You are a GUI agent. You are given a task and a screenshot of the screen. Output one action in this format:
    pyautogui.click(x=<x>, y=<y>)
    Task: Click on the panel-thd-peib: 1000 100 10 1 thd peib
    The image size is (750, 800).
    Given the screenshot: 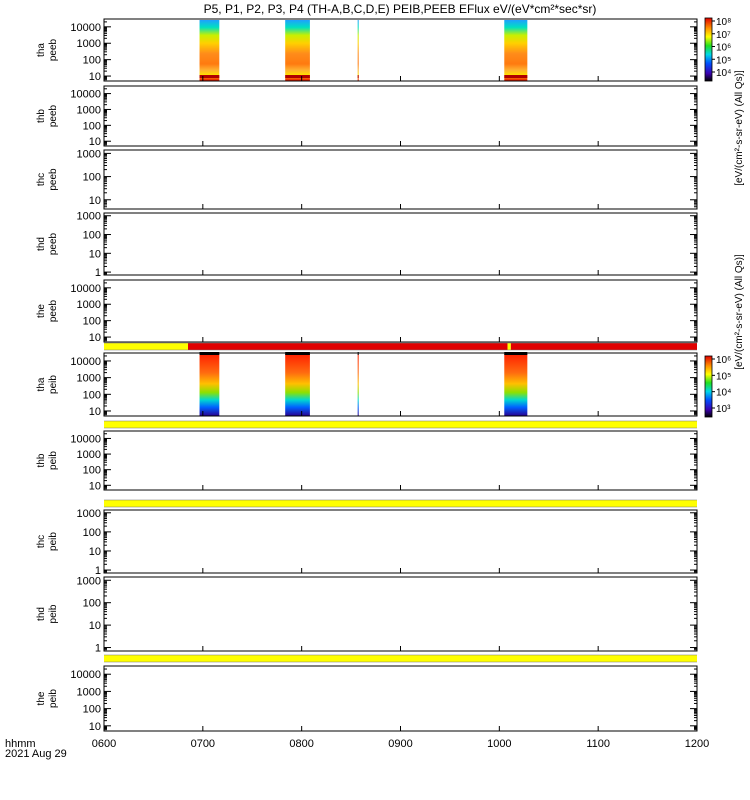 What is the action you would take?
    pyautogui.click(x=367, y=615)
    